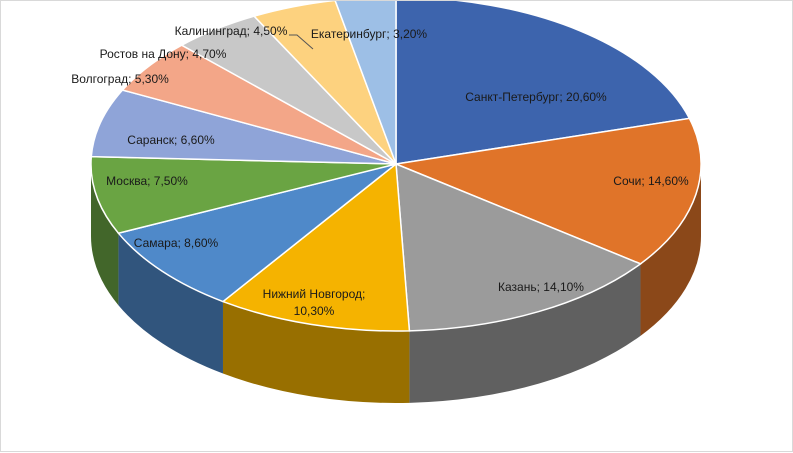 The height and width of the screenshot is (453, 793). Describe the element at coordinates (316, 247) in the screenshot. I see `pie-slice-нижний-новгород` at that location.